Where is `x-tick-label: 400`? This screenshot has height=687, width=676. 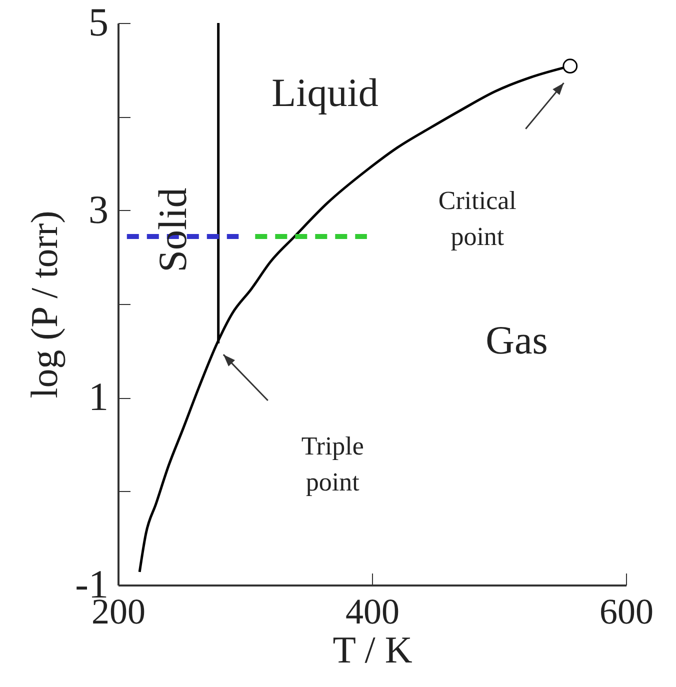
x-tick-label: 400 is located at coordinates (373, 612).